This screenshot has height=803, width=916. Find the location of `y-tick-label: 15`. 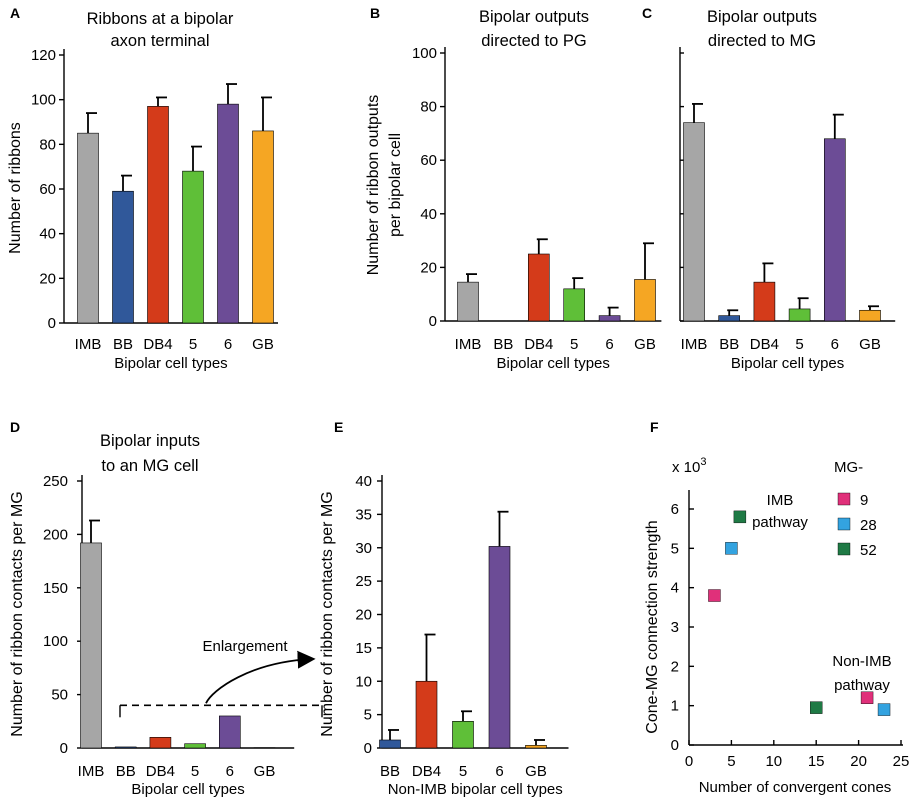

y-tick-label: 15 is located at coordinates (363, 648).